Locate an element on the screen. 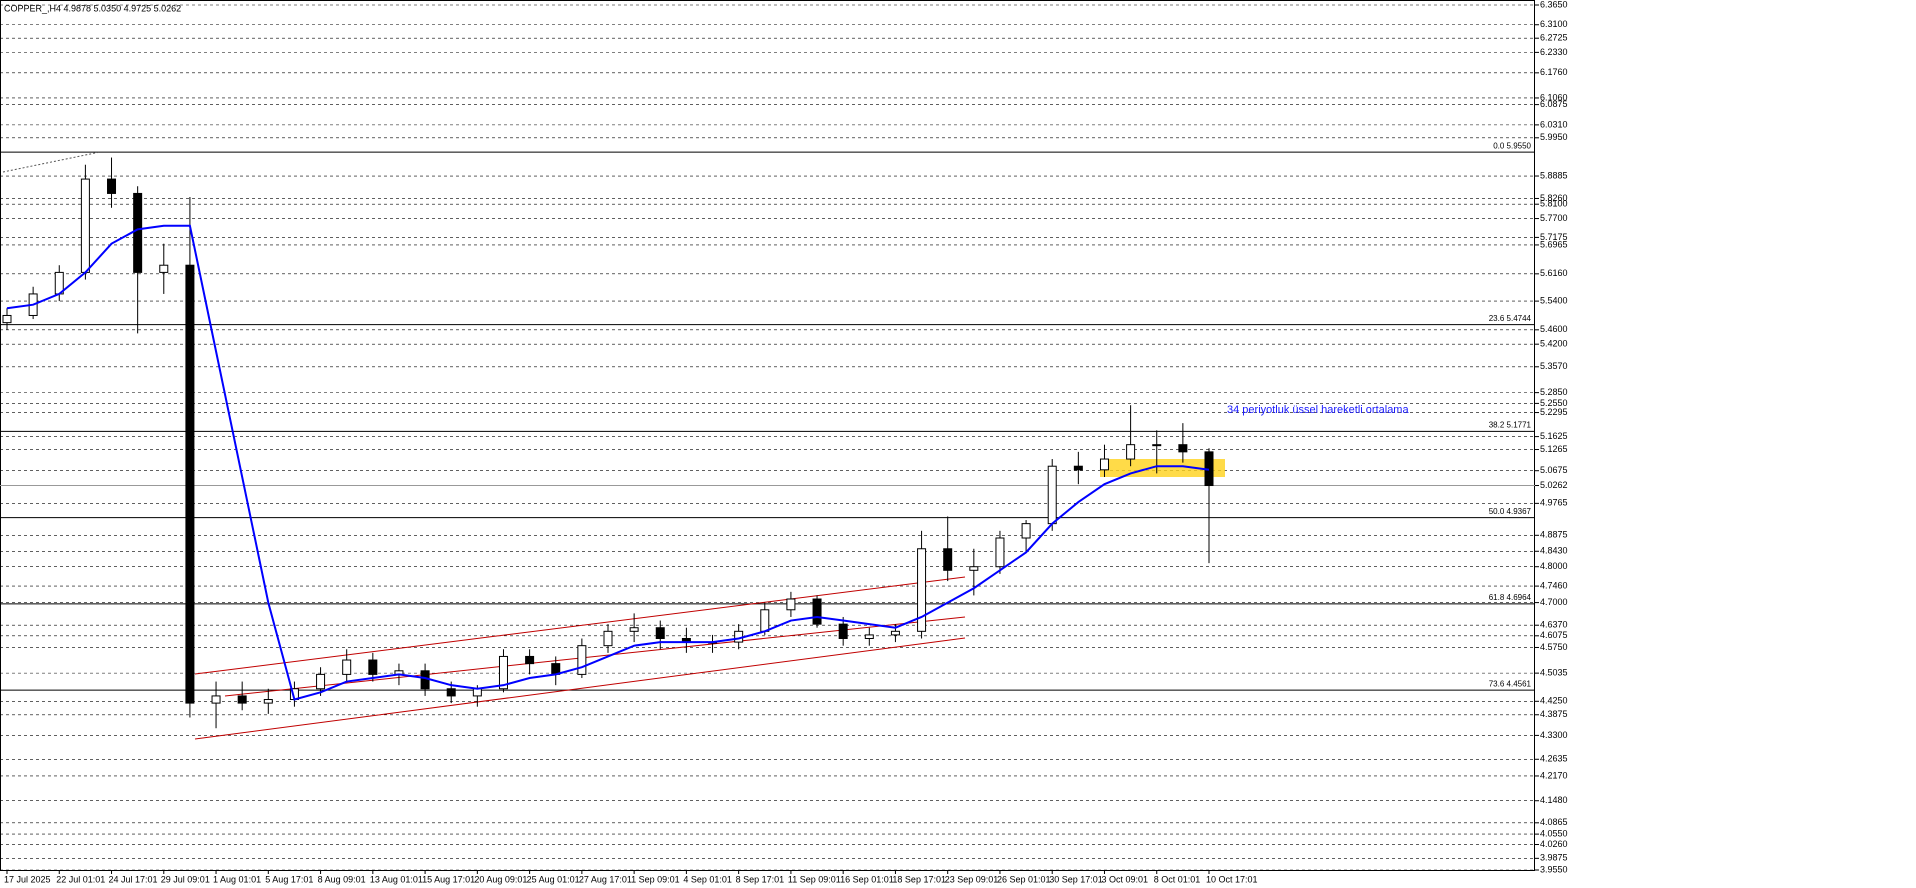  y-tick-label: 5.4600 is located at coordinates (1554, 329).